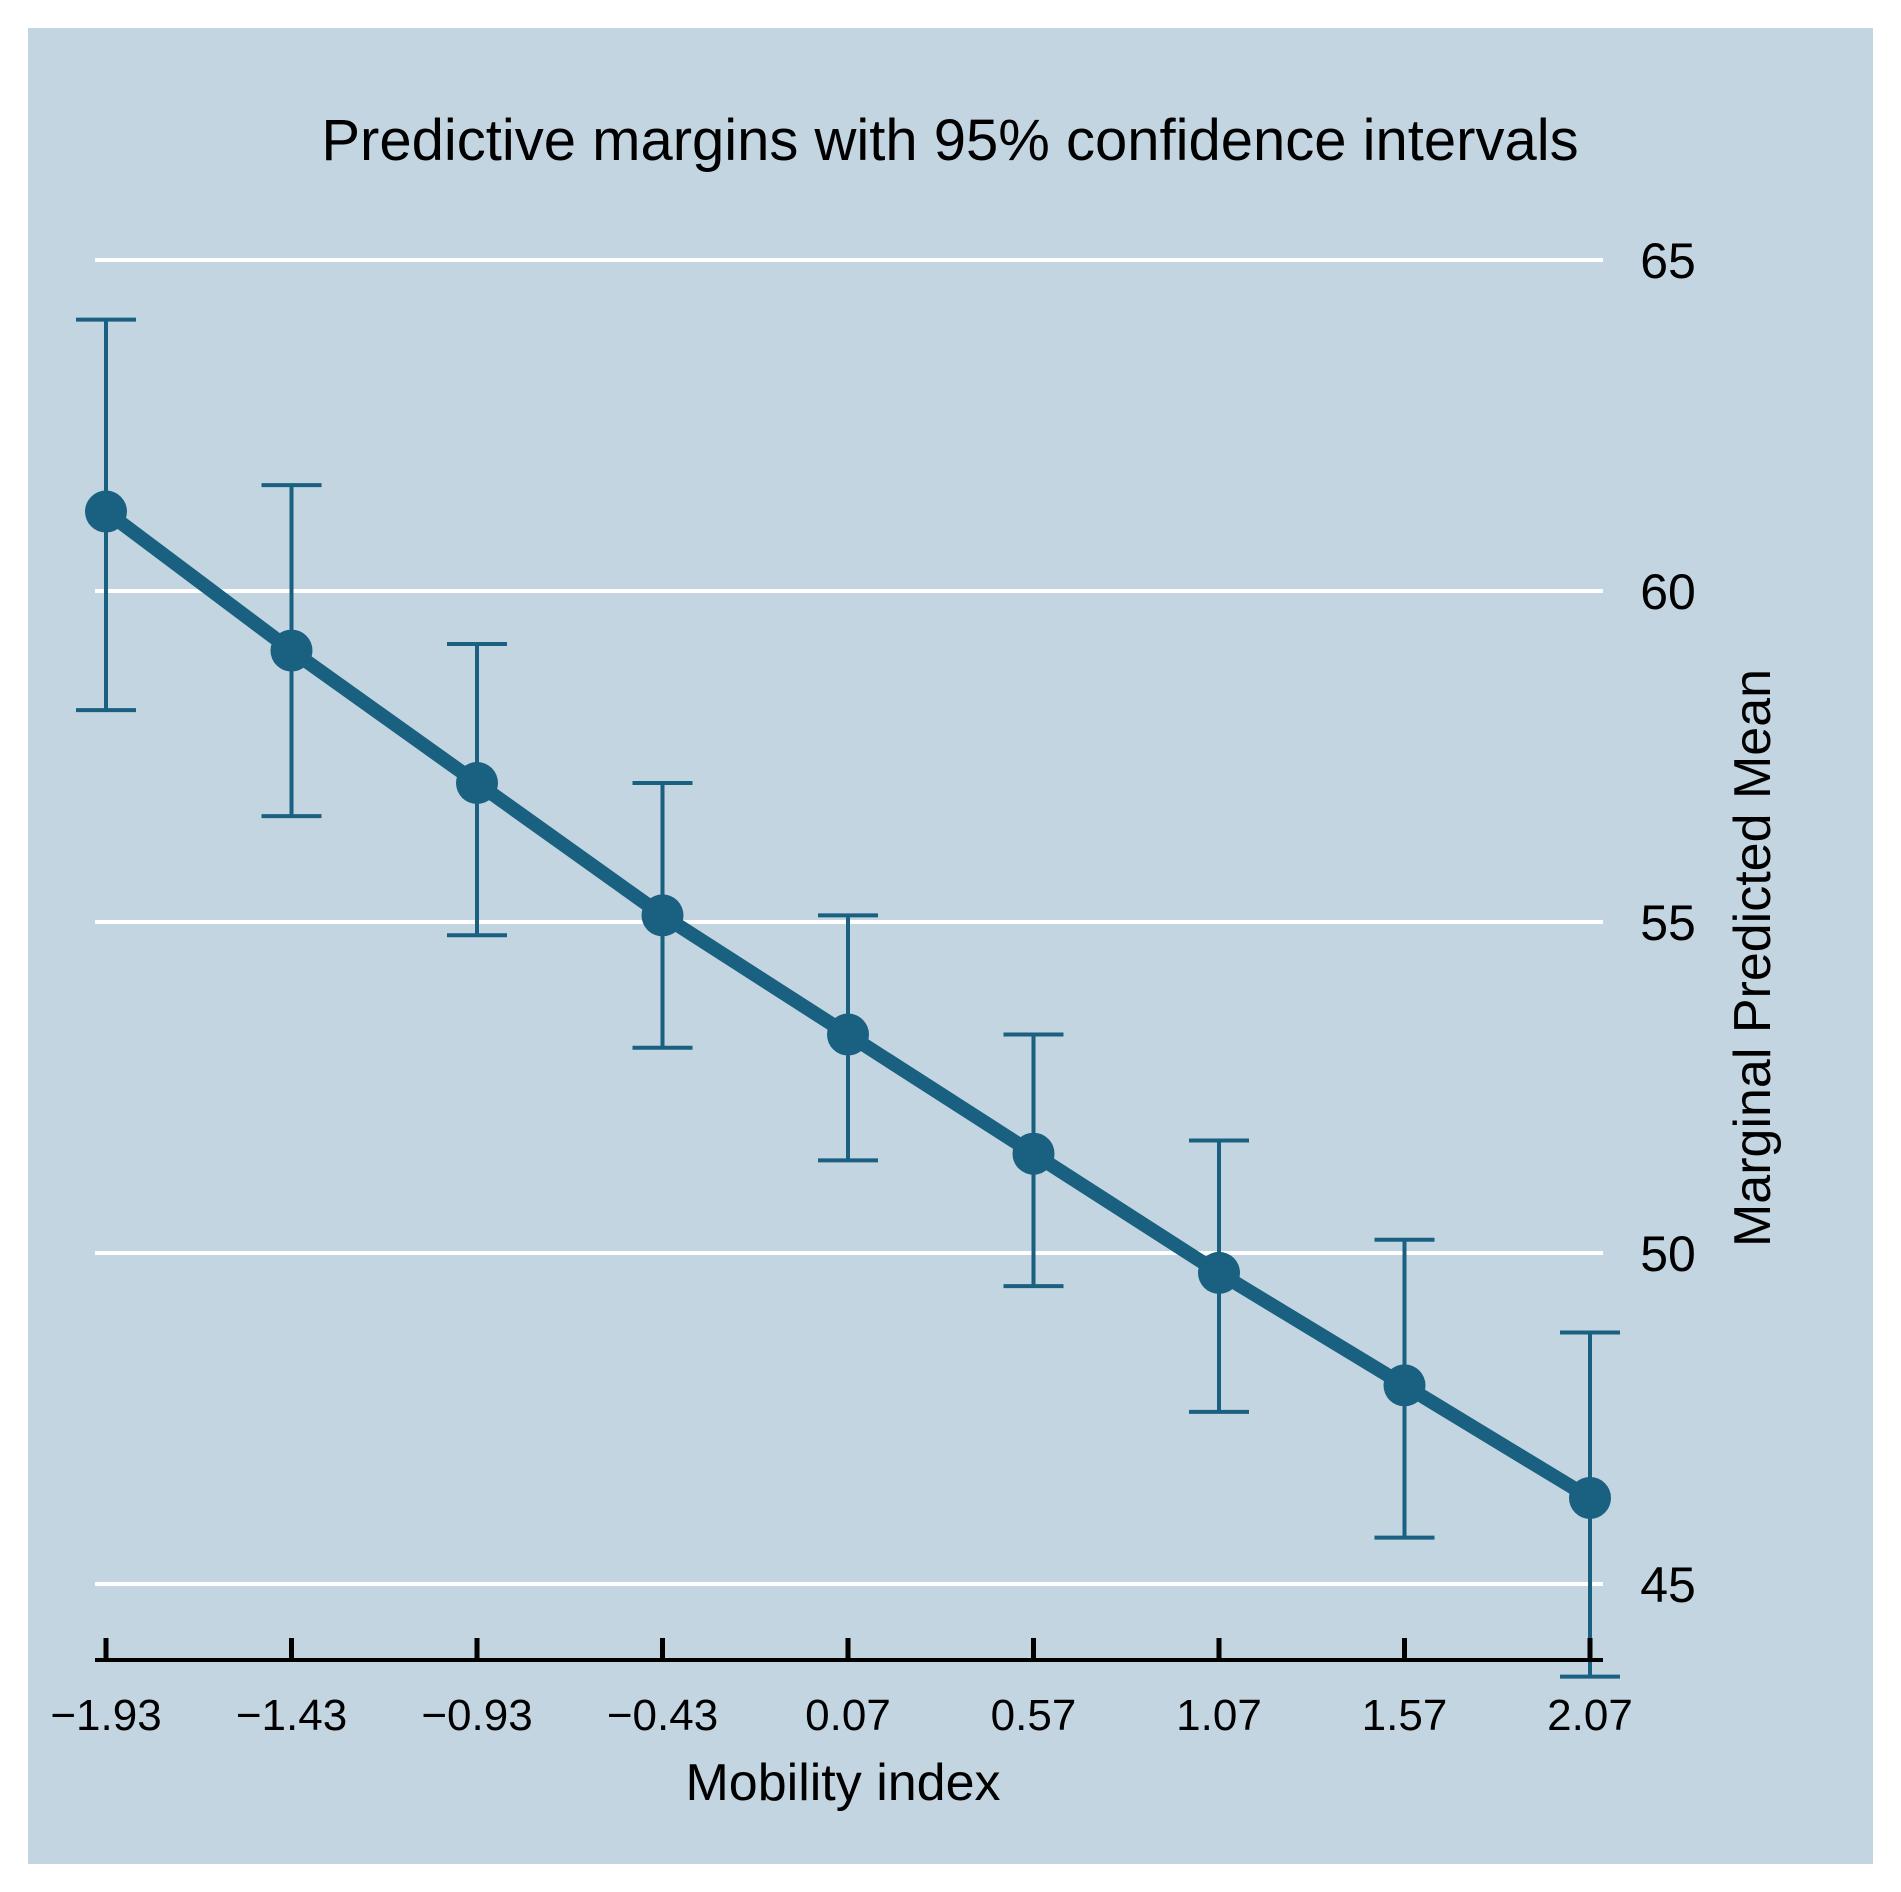 This screenshot has height=1892, width=1901. I want to click on x-tick-label: −1.93, so click(105, 1715).